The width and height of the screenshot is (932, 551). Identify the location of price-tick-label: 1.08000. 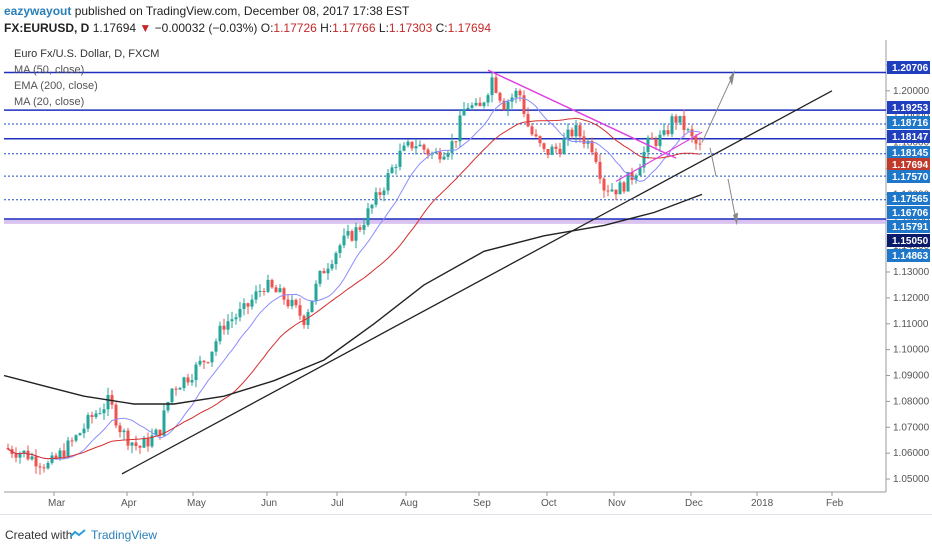
(911, 401).